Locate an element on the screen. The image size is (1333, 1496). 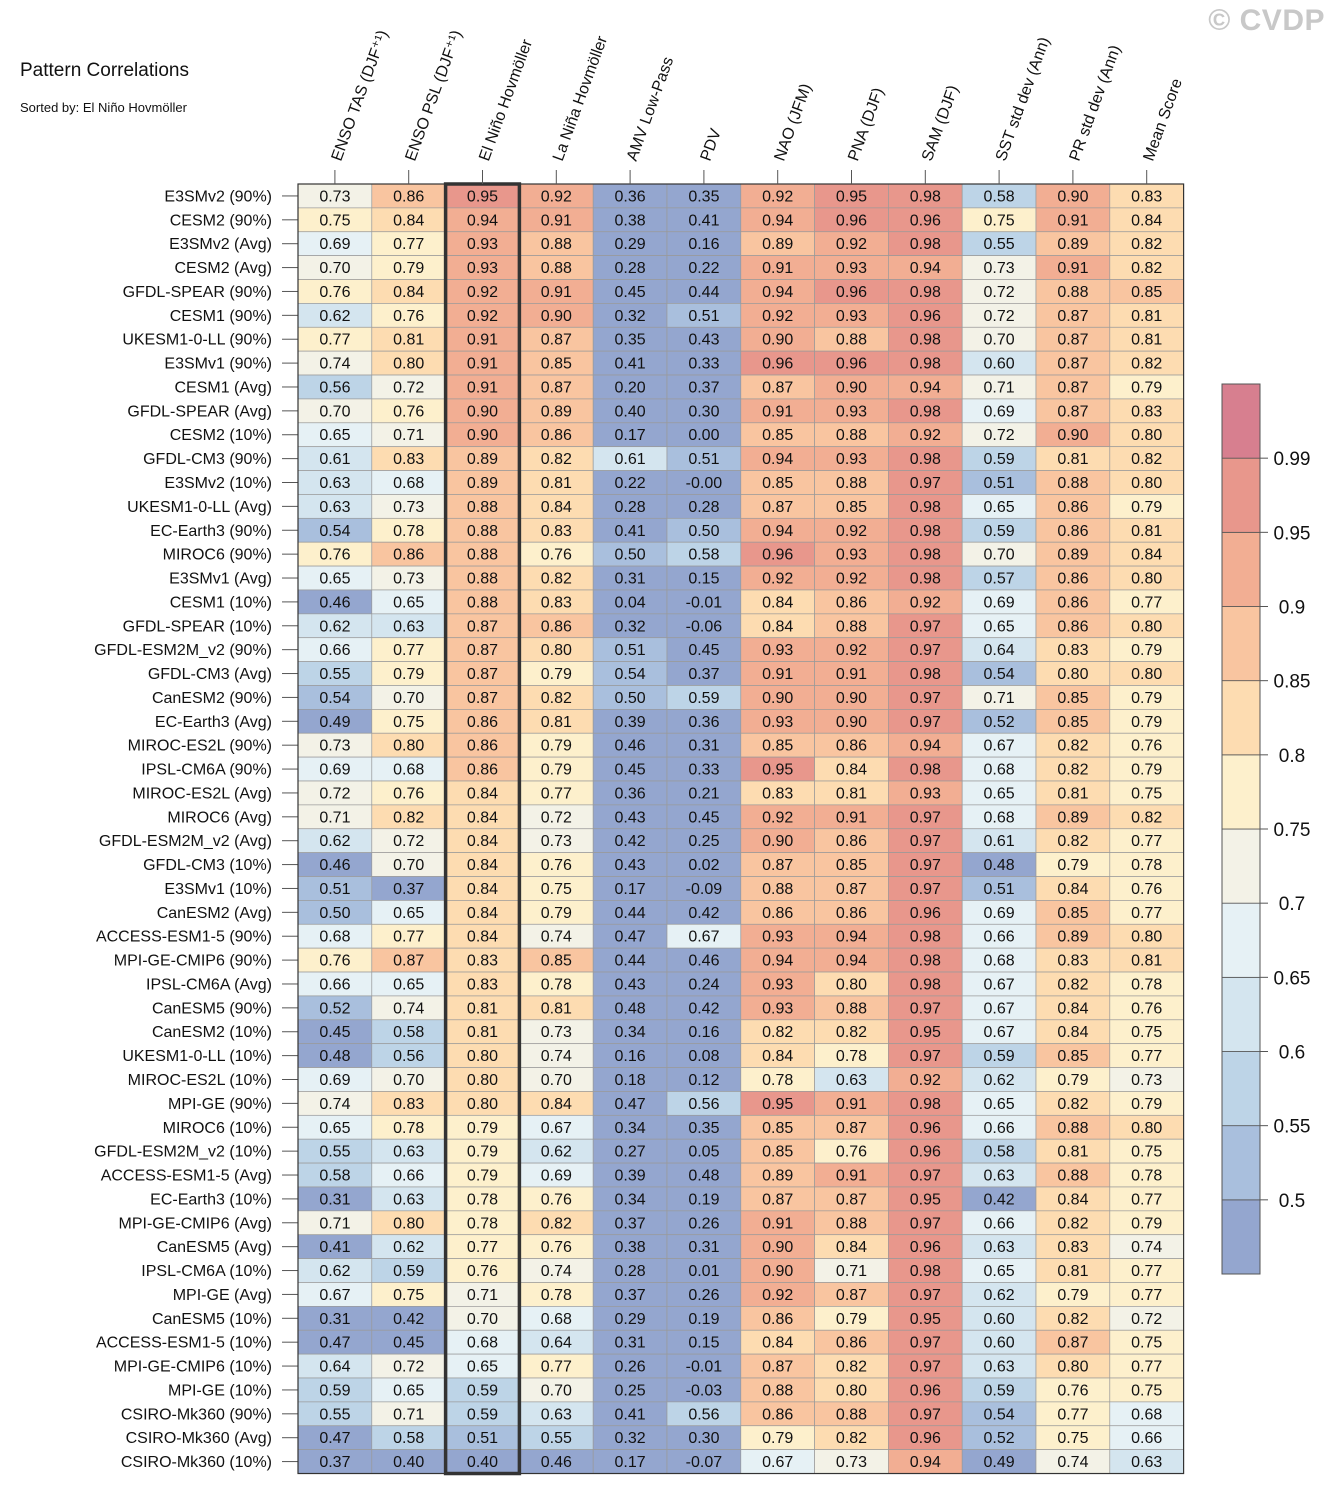
cell-value: 0.85 is located at coordinates (556, 961).